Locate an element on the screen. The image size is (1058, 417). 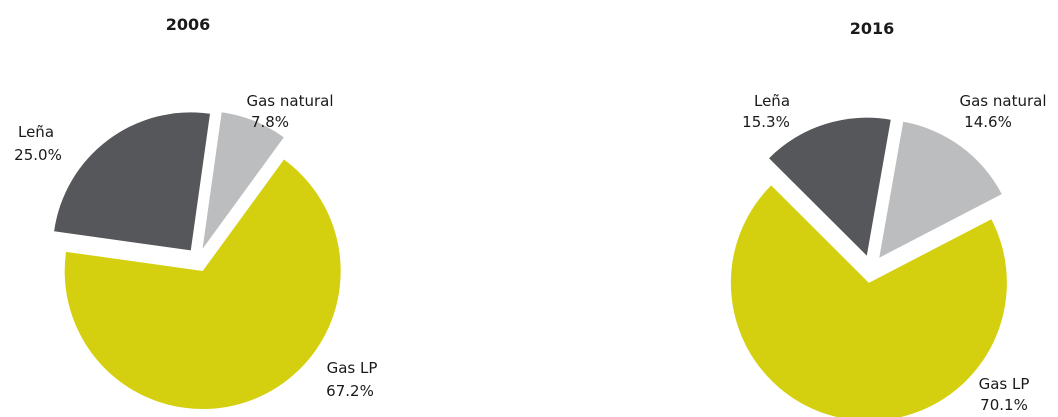
value-gas-lp-2016: 70.1% is located at coordinates (1004, 405).